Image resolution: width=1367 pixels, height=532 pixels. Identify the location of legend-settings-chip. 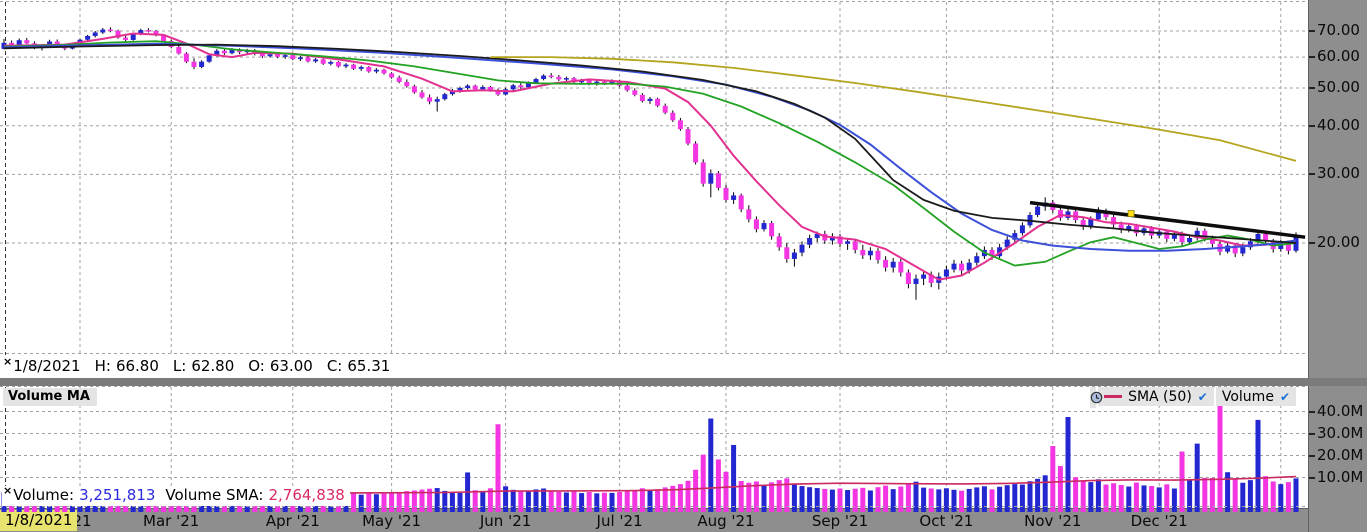
(1096, 397).